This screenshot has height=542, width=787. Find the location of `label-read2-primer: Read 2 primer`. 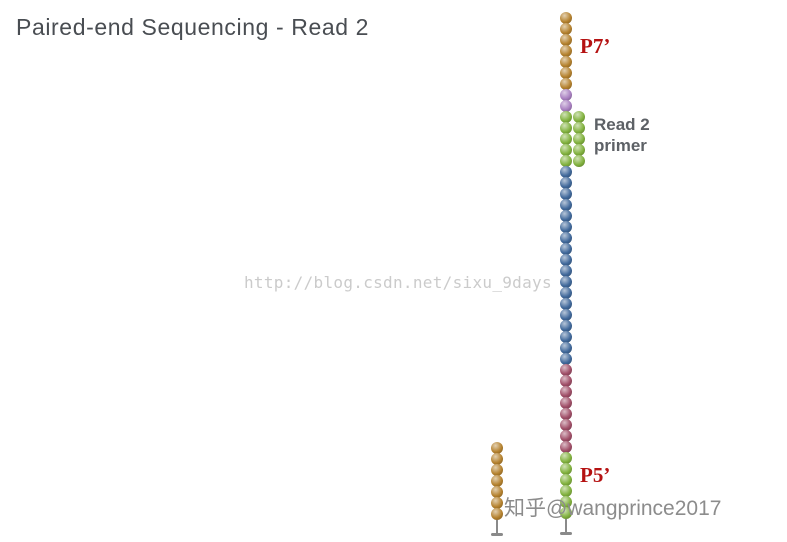

label-read2-primer: Read 2 primer is located at coordinates (622, 135).